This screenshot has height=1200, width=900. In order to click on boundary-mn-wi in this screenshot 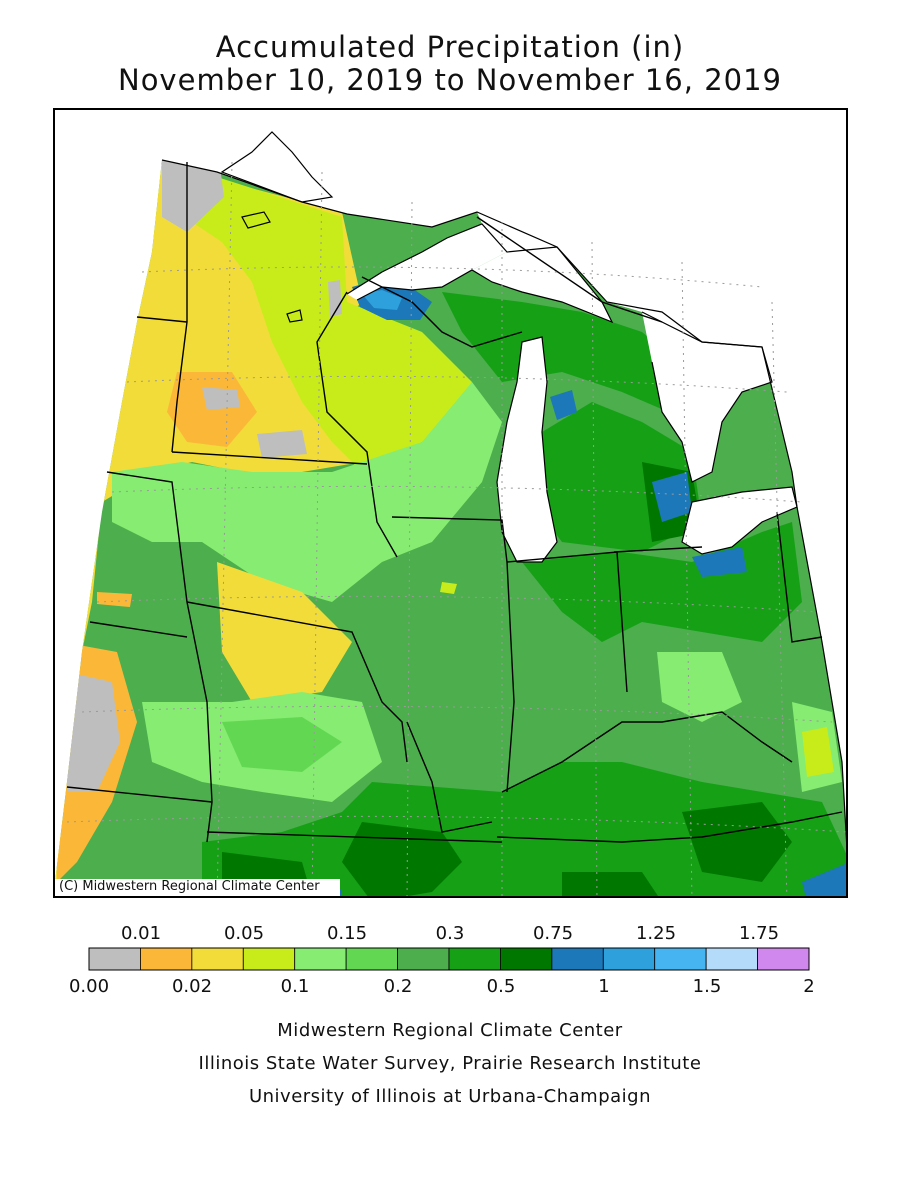, I will do `click(357, 424)`.